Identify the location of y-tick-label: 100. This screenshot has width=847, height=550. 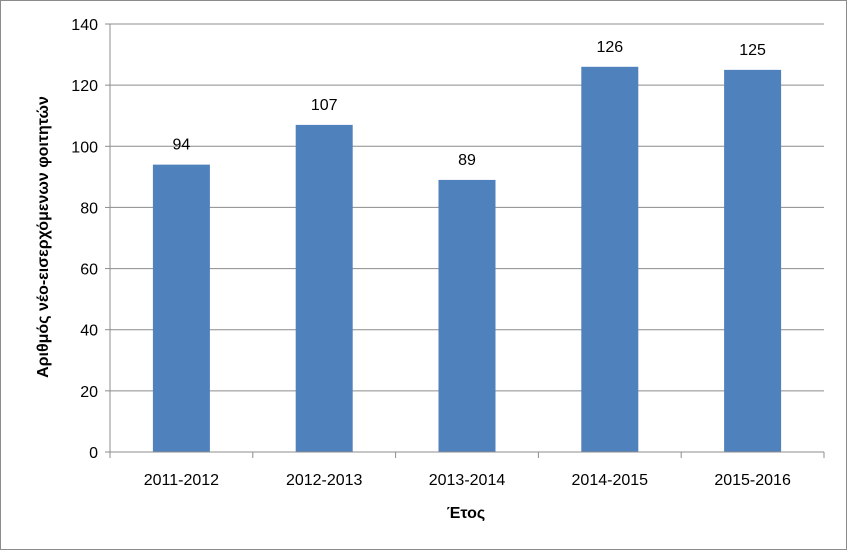
(84, 147).